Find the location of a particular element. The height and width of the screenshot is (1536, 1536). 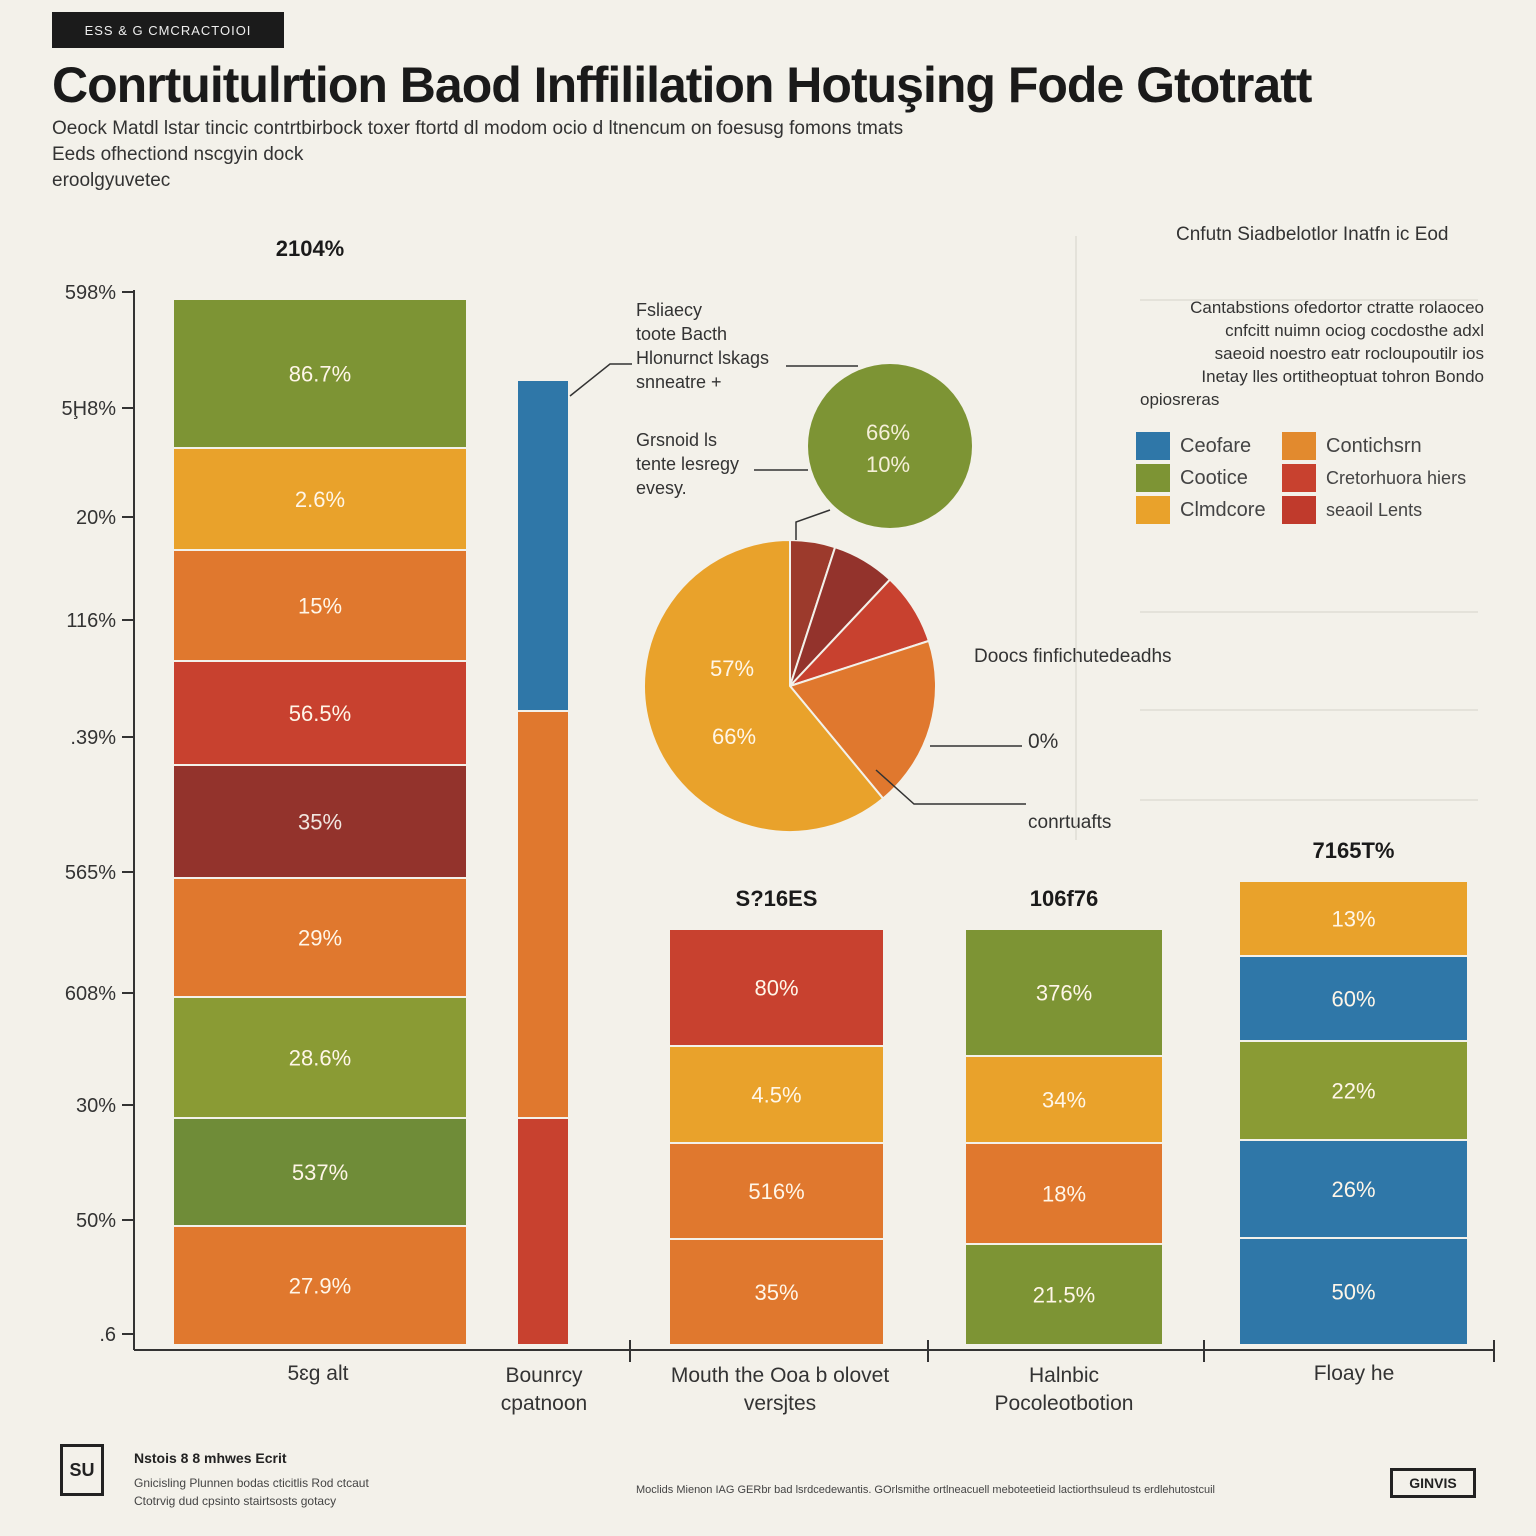

callout-line: tente lesregy is located at coordinates (688, 464).